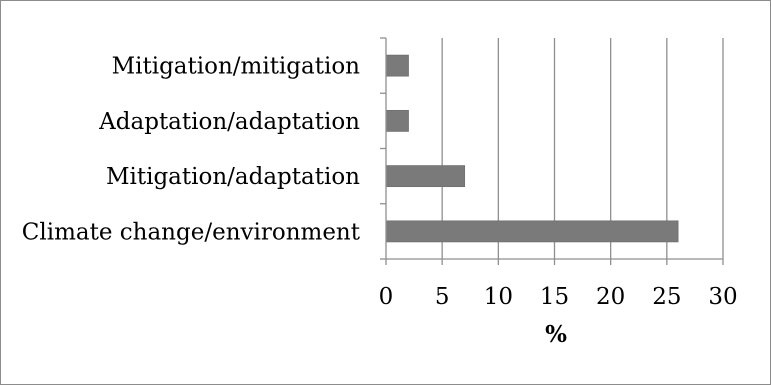 The height and width of the screenshot is (385, 771). What do you see at coordinates (236, 67) in the screenshot?
I see `category-label-mitigation-mitigation: Mitigation/mitigation` at bounding box center [236, 67].